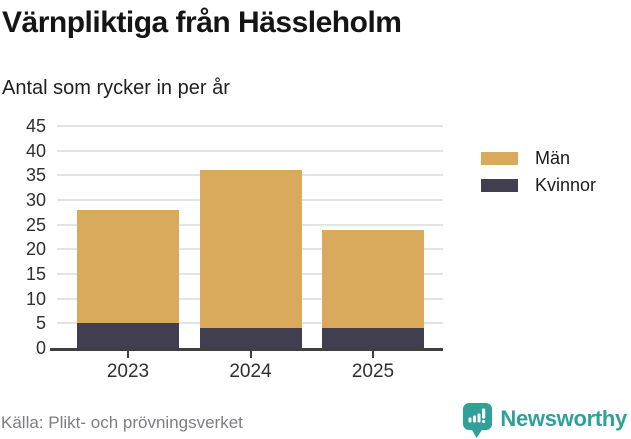  I want to click on y-axis-label: 40, so click(35, 150).